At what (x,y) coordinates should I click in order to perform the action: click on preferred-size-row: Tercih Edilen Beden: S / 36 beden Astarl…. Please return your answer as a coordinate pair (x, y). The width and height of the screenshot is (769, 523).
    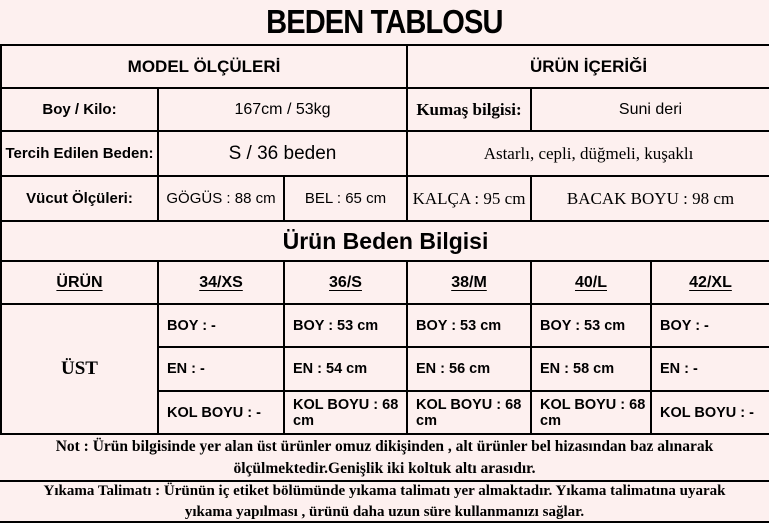
    Looking at the image, I should click on (384, 153).